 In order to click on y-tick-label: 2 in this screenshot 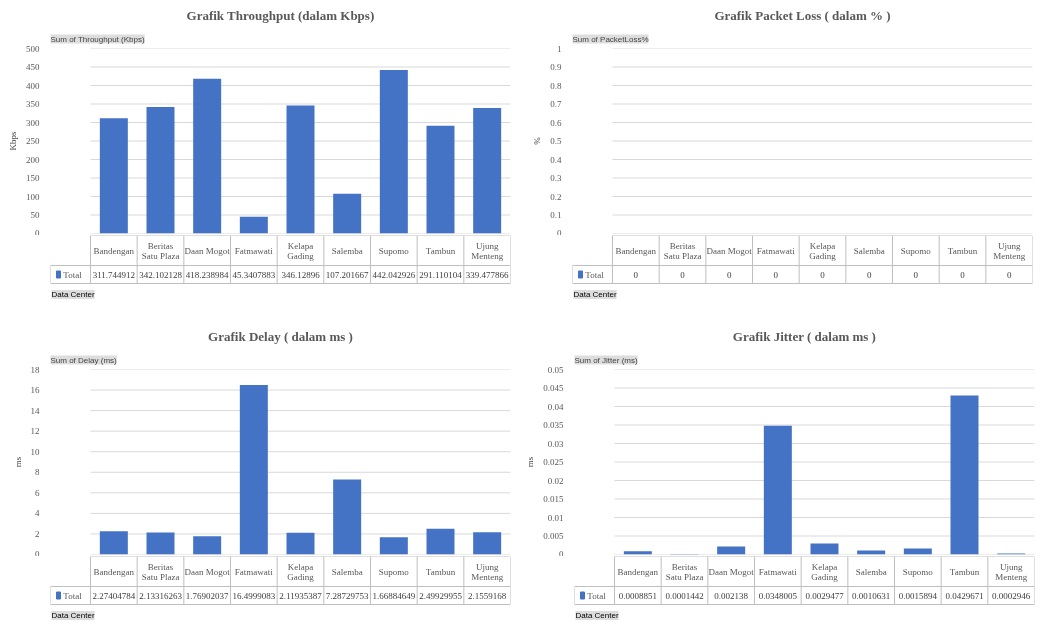, I will do `click(37, 533)`.